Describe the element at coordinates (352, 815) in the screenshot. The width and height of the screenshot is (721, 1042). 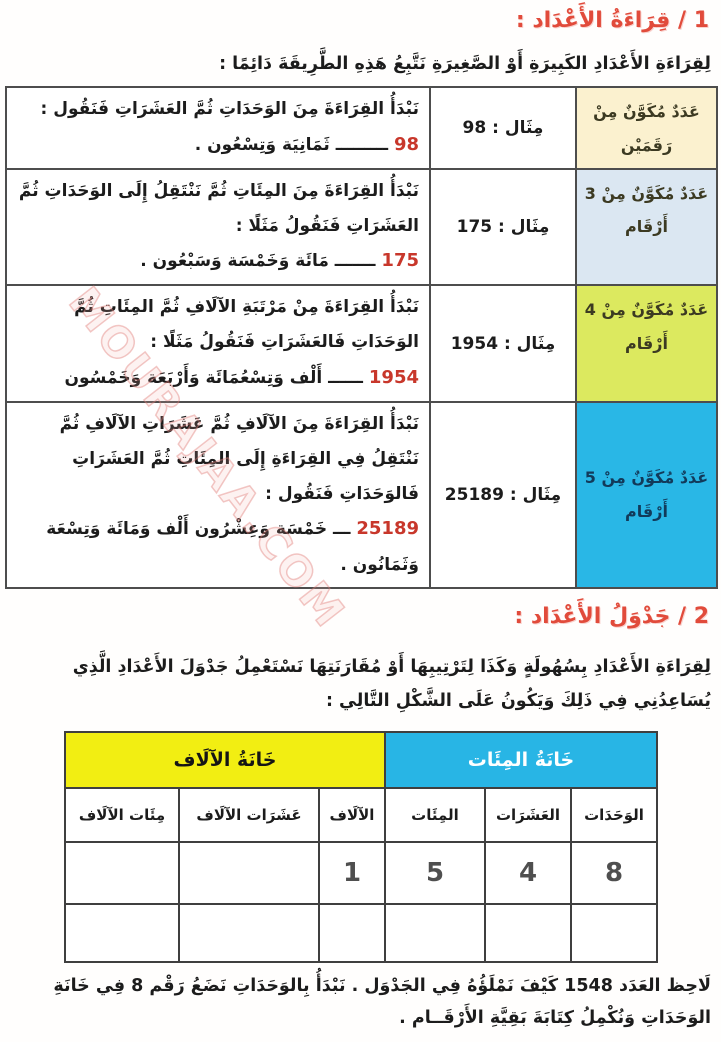
I see `column-header-thousands: الآلَاف` at that location.